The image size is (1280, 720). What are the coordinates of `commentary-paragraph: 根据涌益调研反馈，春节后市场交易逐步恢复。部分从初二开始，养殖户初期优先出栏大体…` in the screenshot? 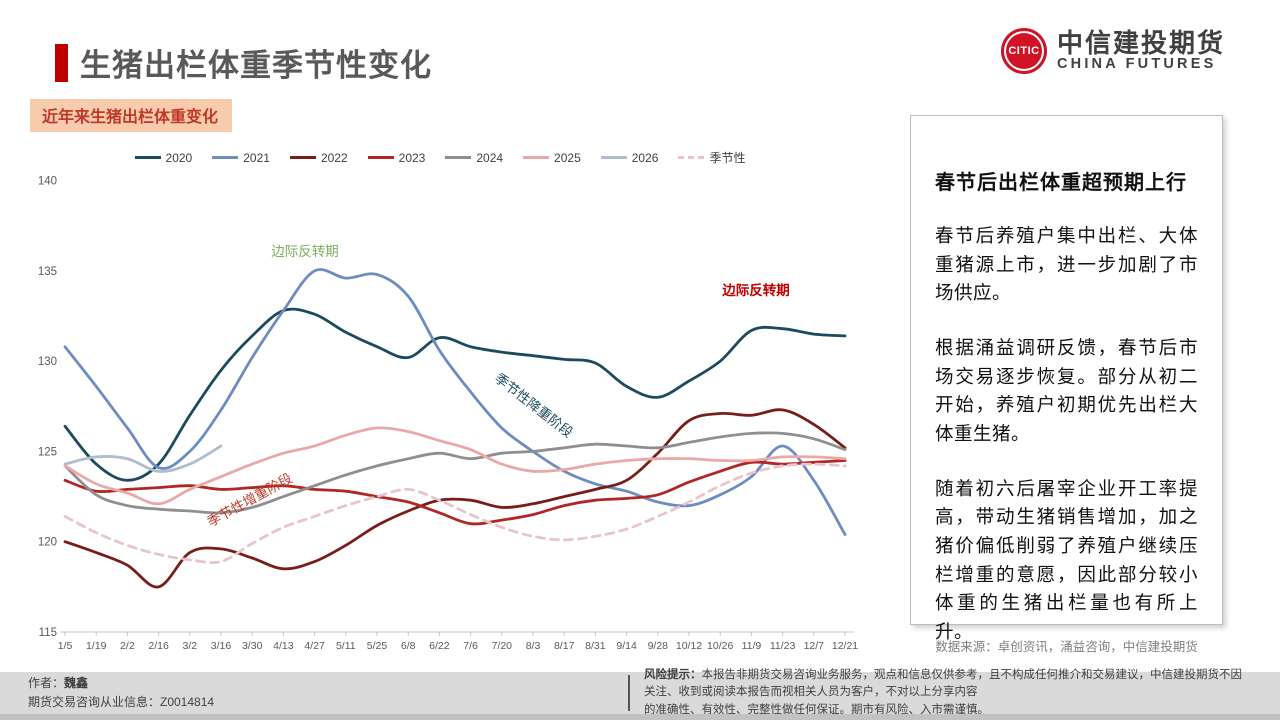 It's located at (1066, 392).